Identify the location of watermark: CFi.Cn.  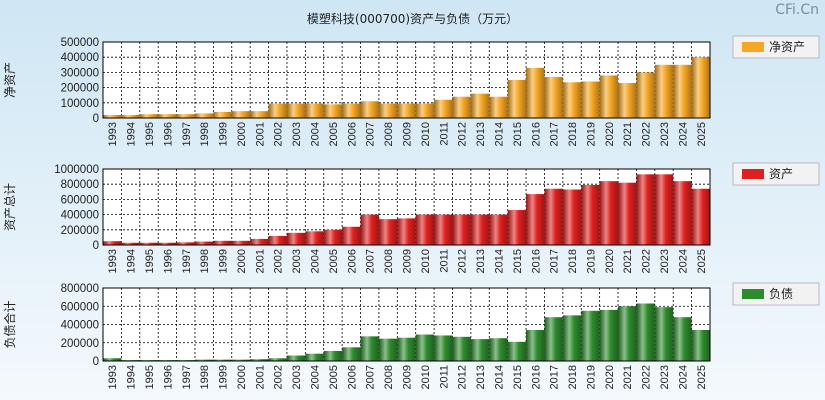
(797, 10).